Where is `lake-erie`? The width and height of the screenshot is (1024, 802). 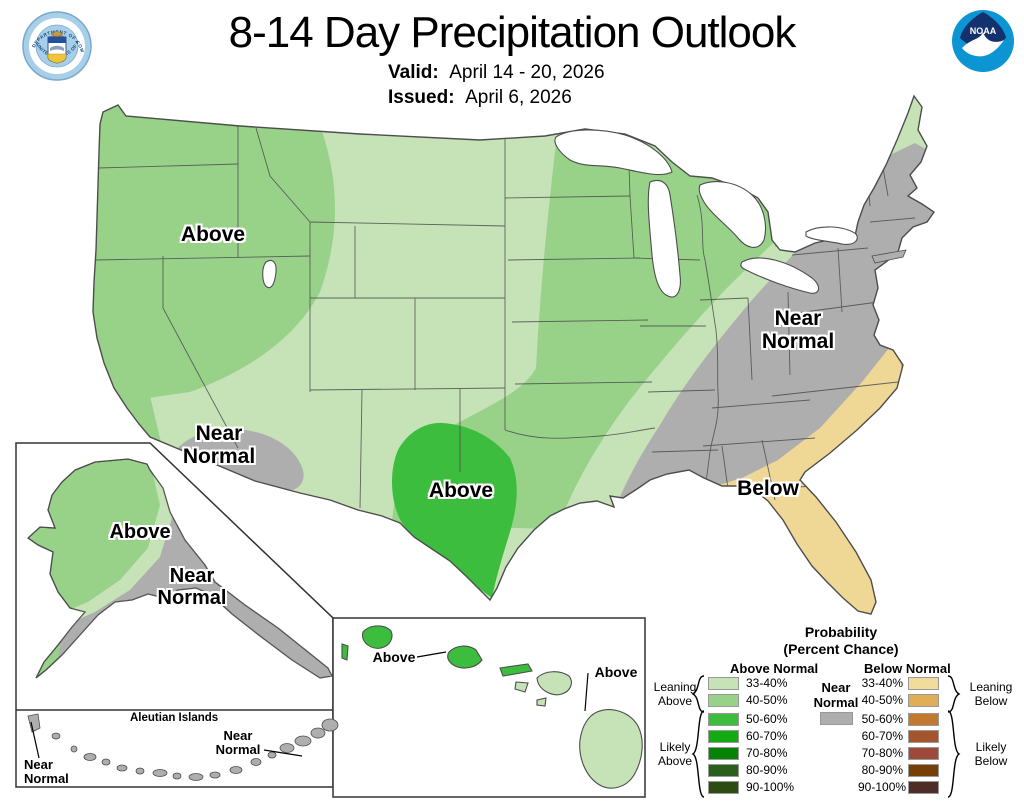
lake-erie is located at coordinates (780, 275).